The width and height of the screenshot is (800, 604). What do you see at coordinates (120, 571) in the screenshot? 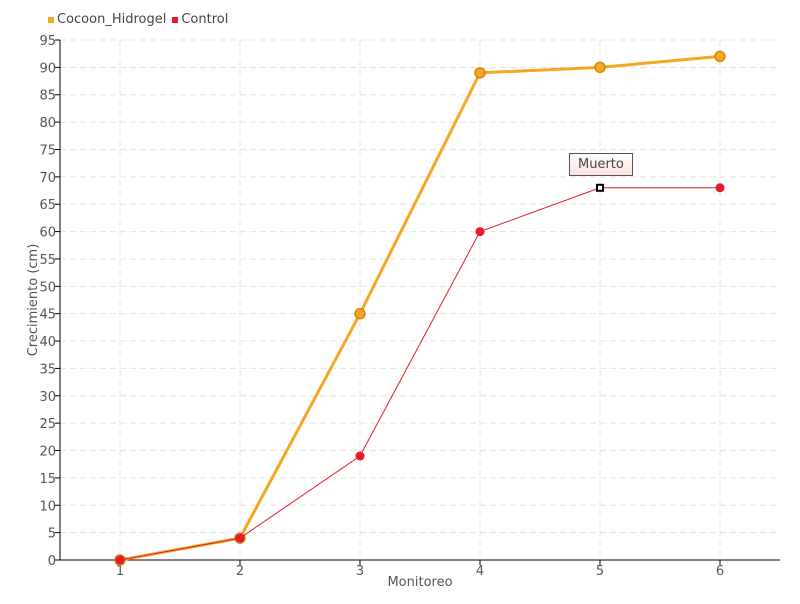
I see `x-tick-label: 1` at bounding box center [120, 571].